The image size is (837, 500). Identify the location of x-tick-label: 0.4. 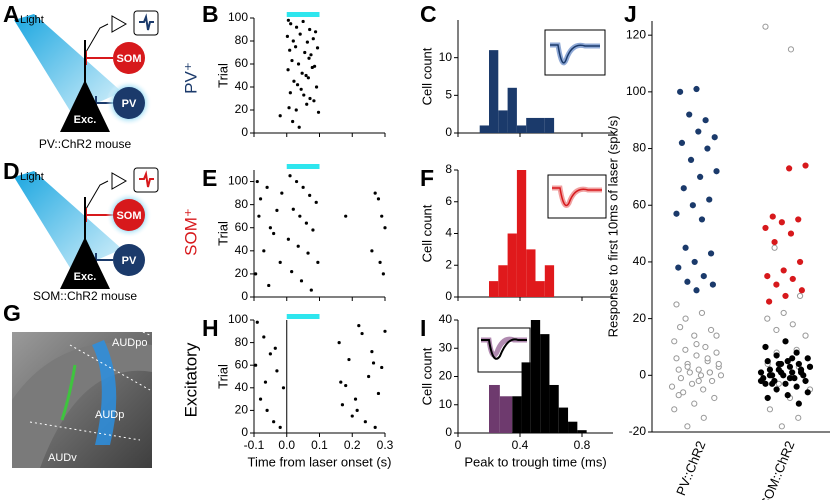
(520, 445).